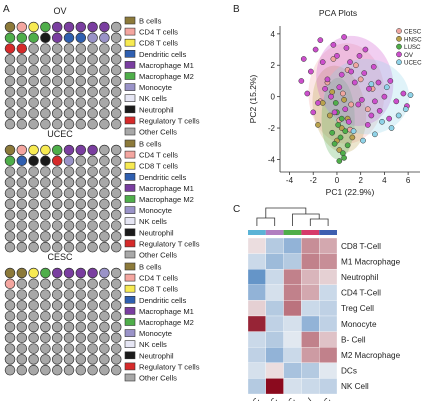 Image resolution: width=440 pixels, height=401 pixels. Describe the element at coordinates (408, 180) in the screenshot. I see `x-tick-label: 6` at that location.